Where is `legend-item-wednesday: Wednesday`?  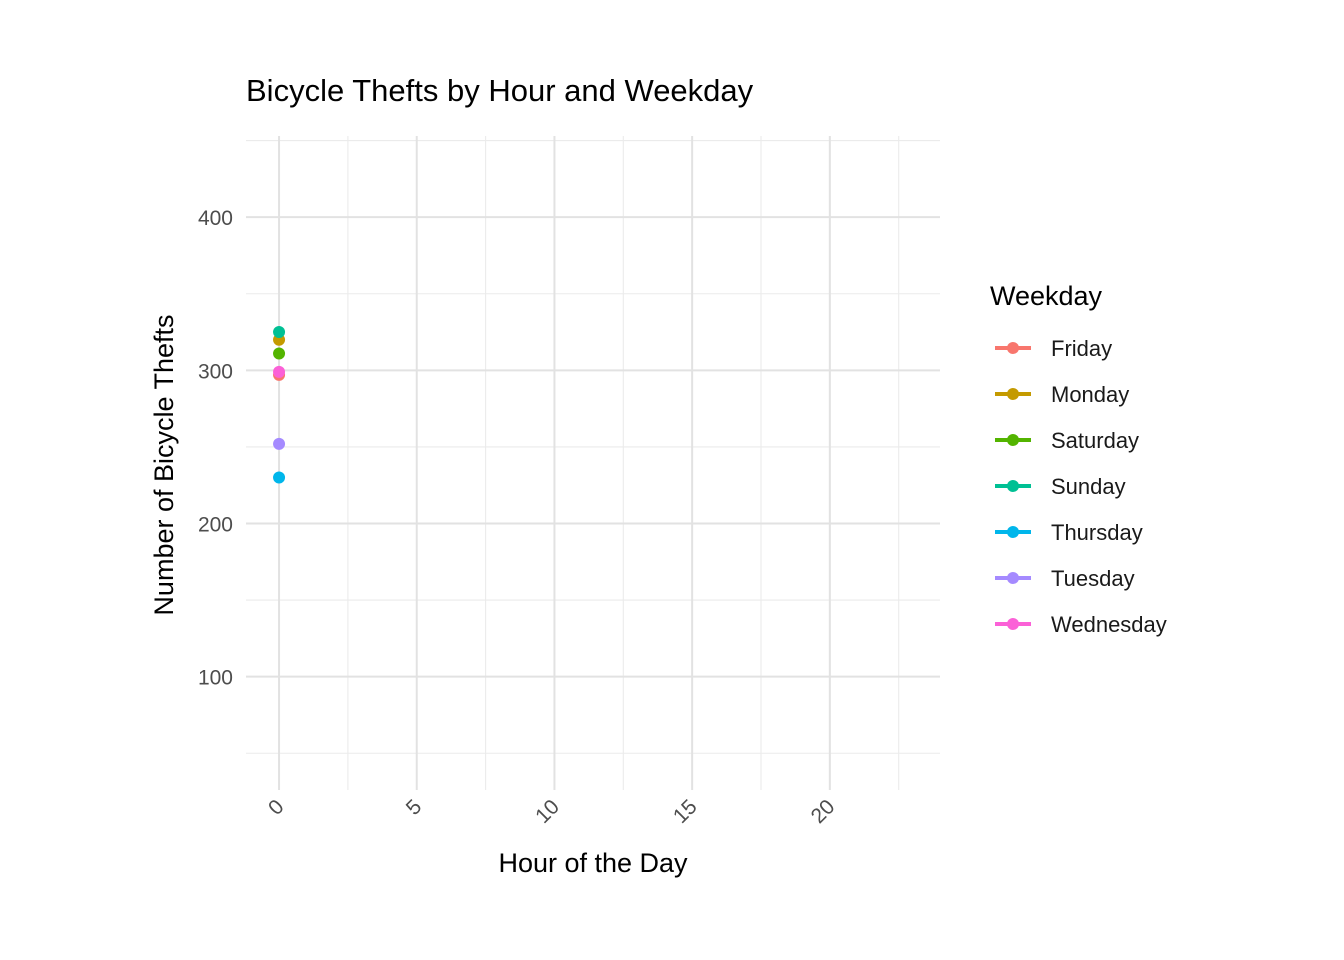 legend-item-wednesday: Wednesday is located at coordinates (1081, 624).